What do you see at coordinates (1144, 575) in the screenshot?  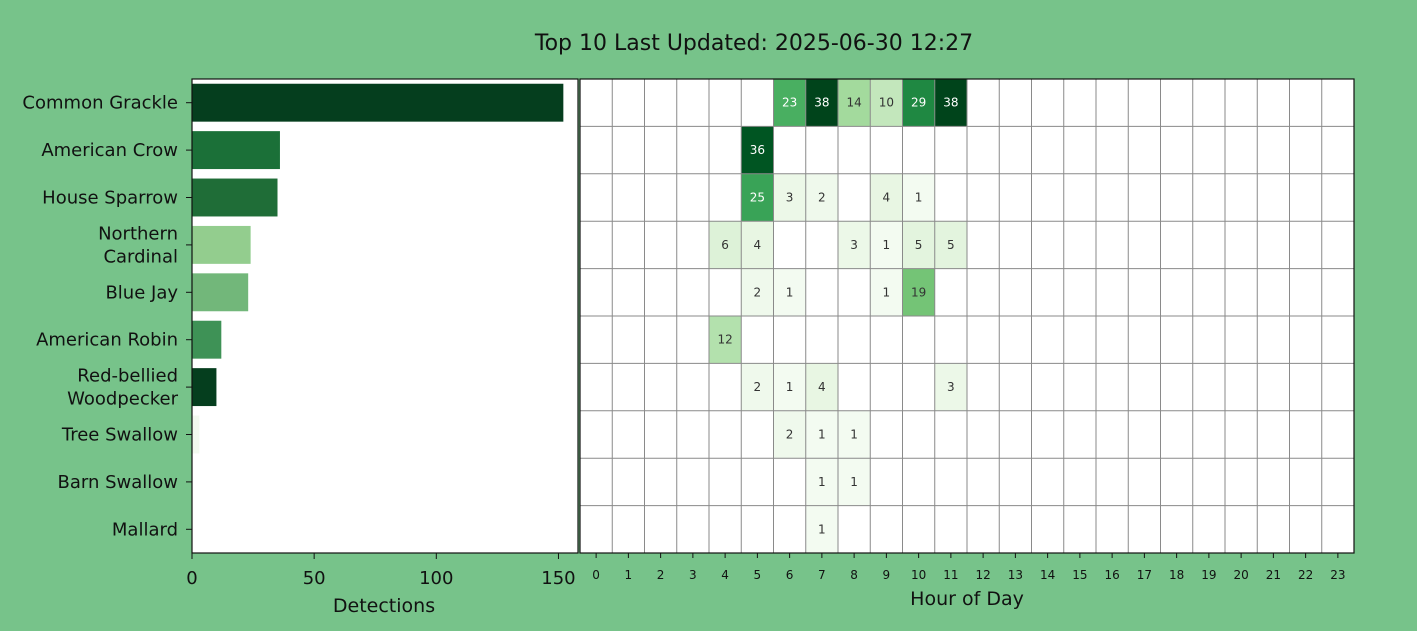 I see `heatmap-hour-label: 17` at bounding box center [1144, 575].